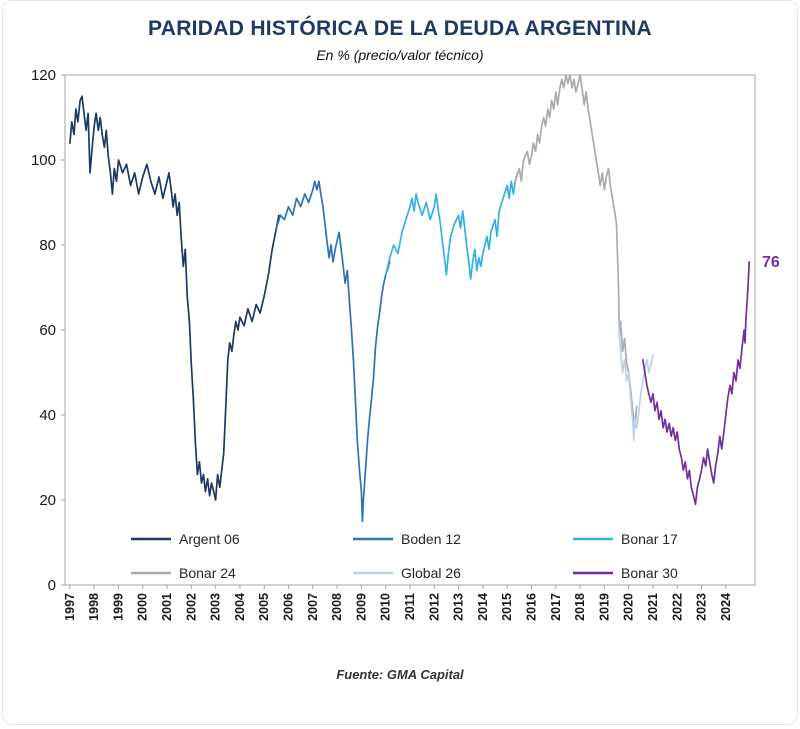 The width and height of the screenshot is (800, 729). Describe the element at coordinates (400, 674) in the screenshot. I see `source-caption: Fuente: GMA Capital` at that location.